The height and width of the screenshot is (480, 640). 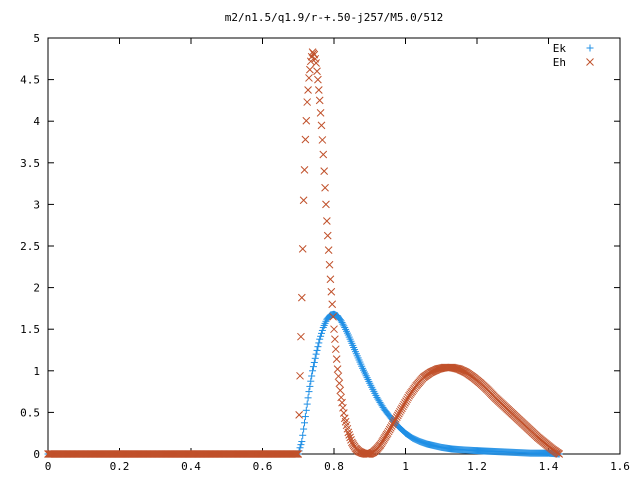 What do you see at coordinates (30, 246) in the screenshot?
I see `y-tick-label: 2.5` at bounding box center [30, 246].